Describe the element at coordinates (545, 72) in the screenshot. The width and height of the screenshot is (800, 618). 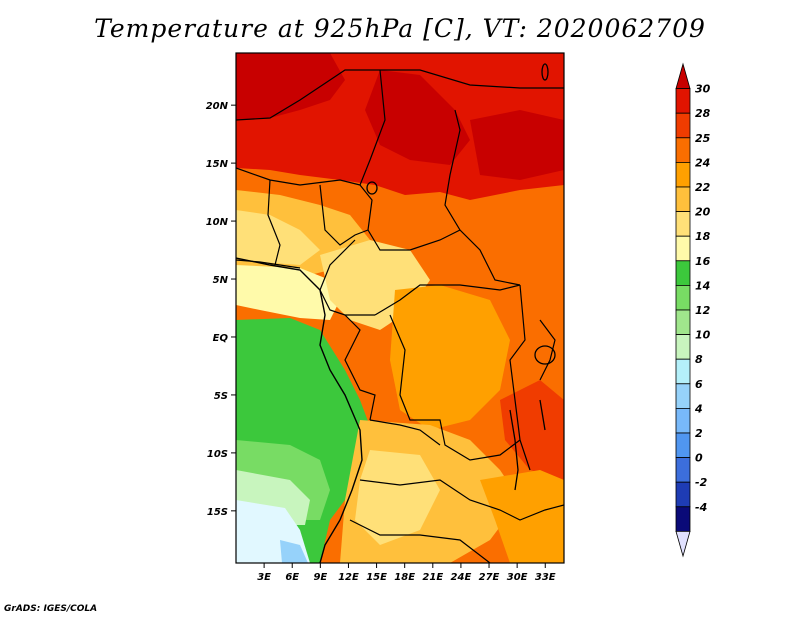
I see `lake-nasser` at that location.